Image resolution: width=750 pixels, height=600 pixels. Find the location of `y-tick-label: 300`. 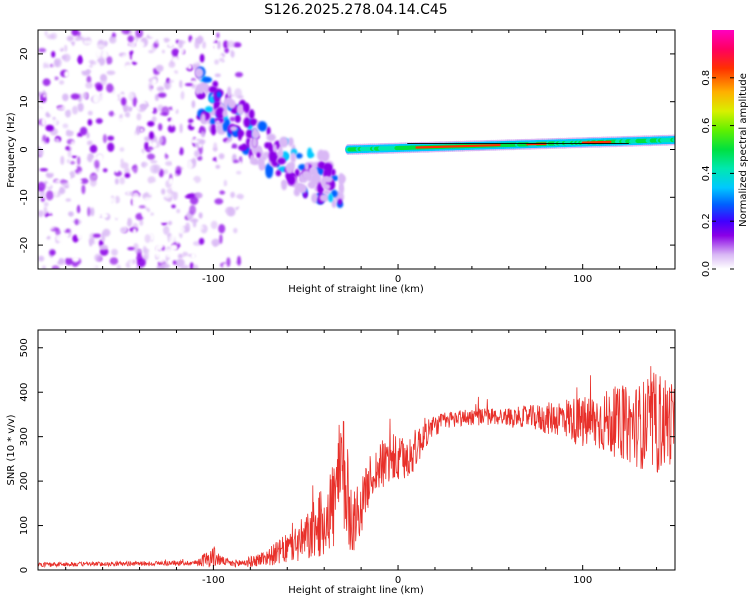

y-tick-label: 300 is located at coordinates (24, 436).